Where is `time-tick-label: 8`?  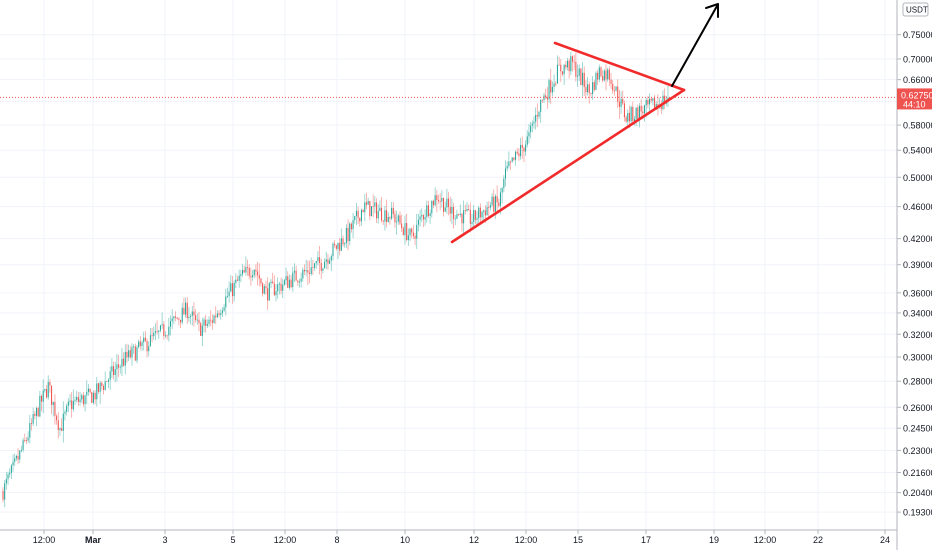 time-tick-label: 8 is located at coordinates (336, 540).